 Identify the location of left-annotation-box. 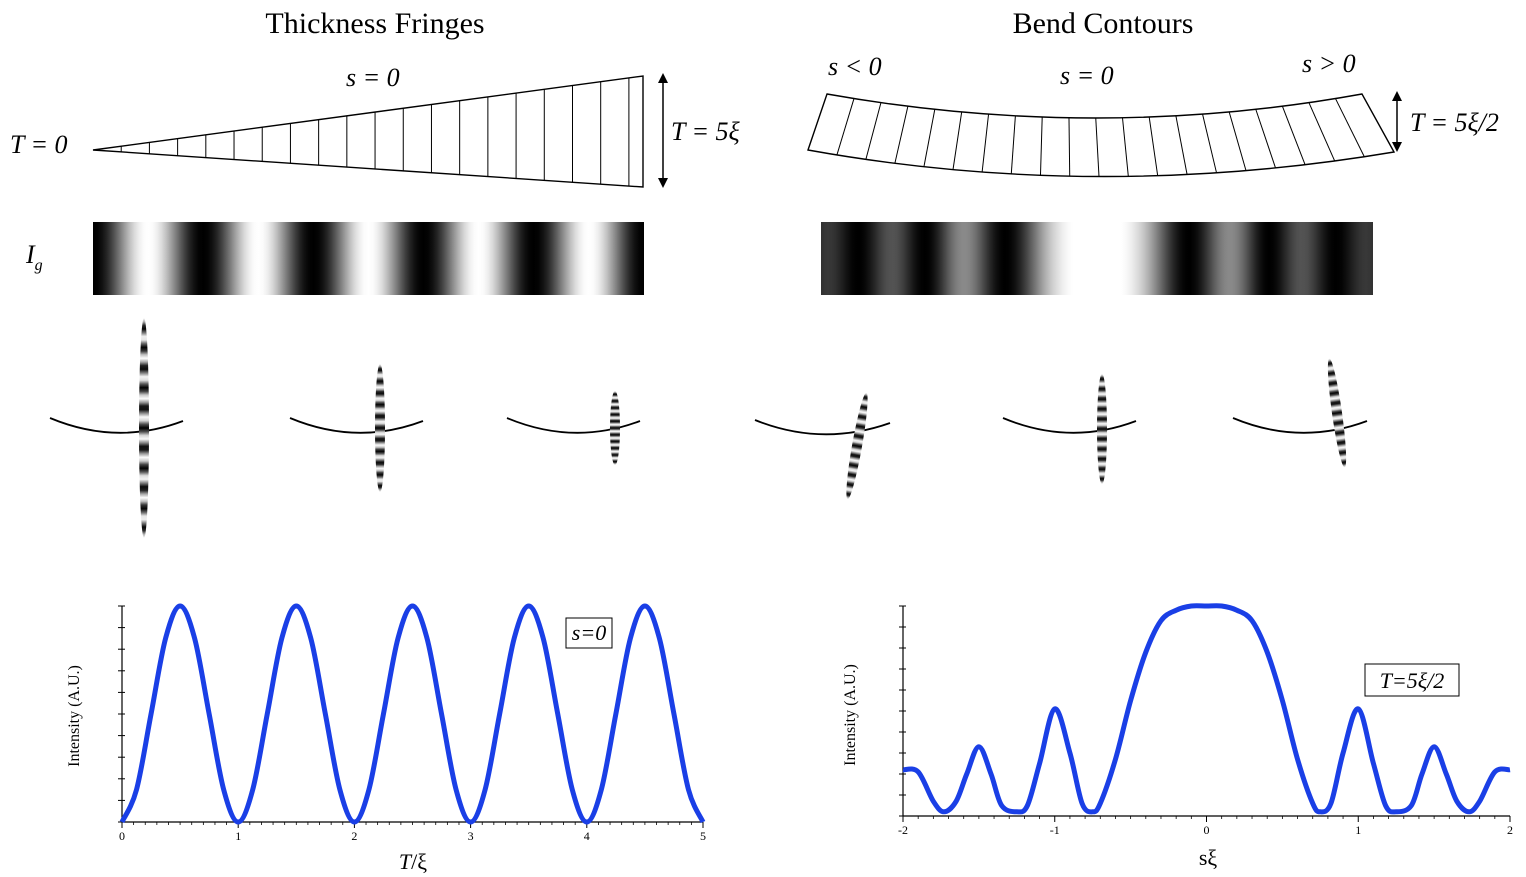
(589, 633).